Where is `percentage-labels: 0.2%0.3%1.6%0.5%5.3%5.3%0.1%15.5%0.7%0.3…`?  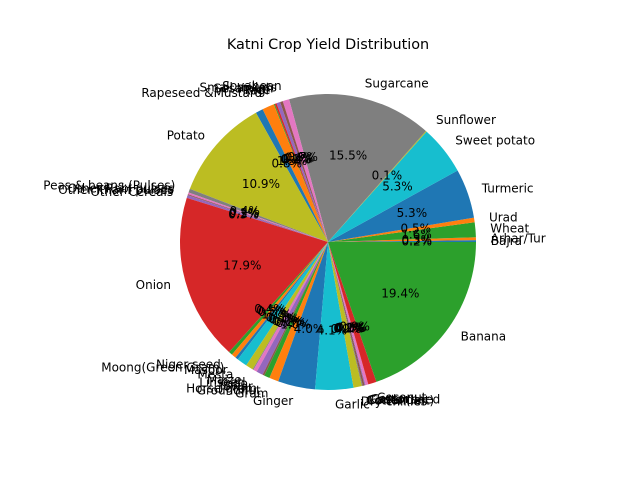
percentage-labels: 0.2%0.3%1.6%0.5%5.3%5.3%0.1%15.5%0.7%0.3… is located at coordinates (327, 243).